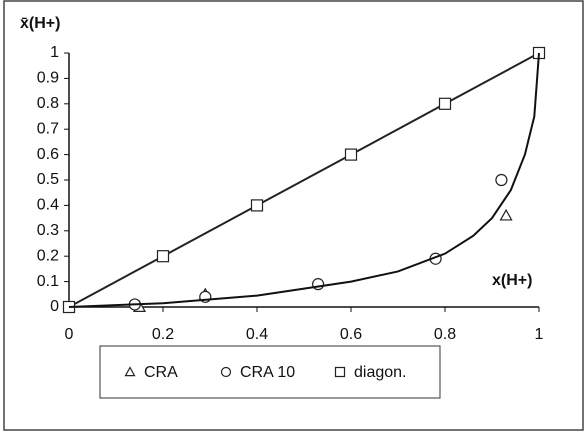 This screenshot has height=433, width=586. I want to click on x-tick-label: 0.8, so click(445, 334).